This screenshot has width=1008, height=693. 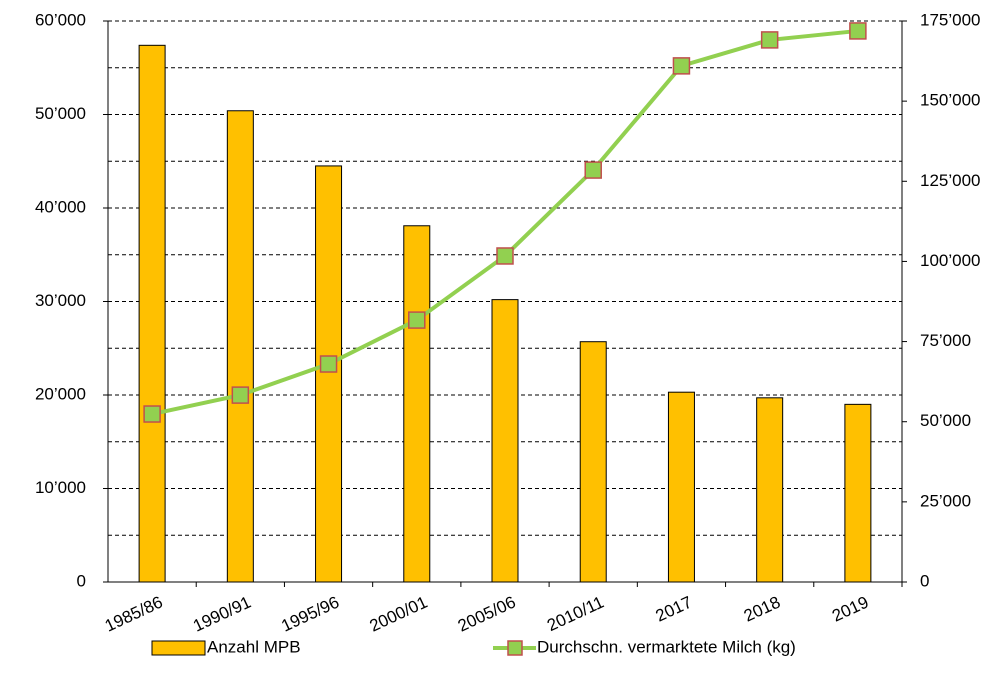 I want to click on x-tick-label: 2019, so click(x=850, y=608).